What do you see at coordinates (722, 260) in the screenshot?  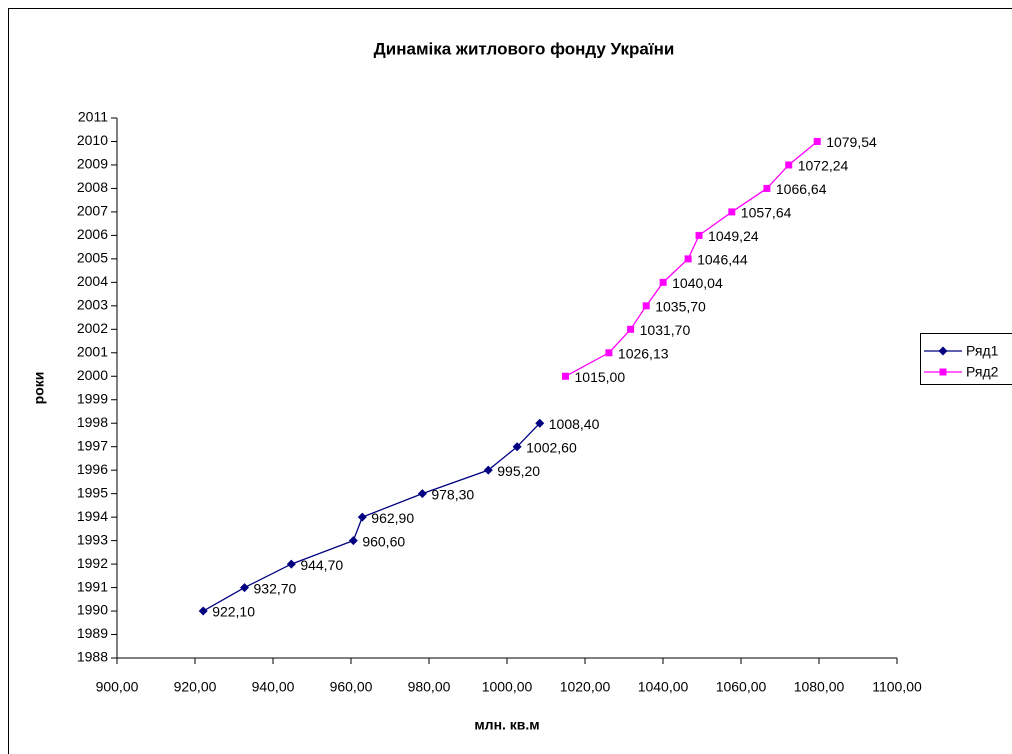 I see `data-label: 1046,44` at bounding box center [722, 260].